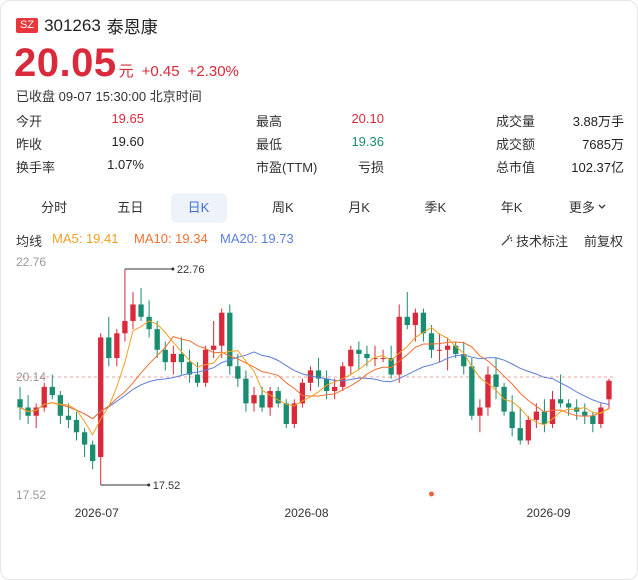  Describe the element at coordinates (29, 144) in the screenshot. I see `stat-label: 昨收` at that location.